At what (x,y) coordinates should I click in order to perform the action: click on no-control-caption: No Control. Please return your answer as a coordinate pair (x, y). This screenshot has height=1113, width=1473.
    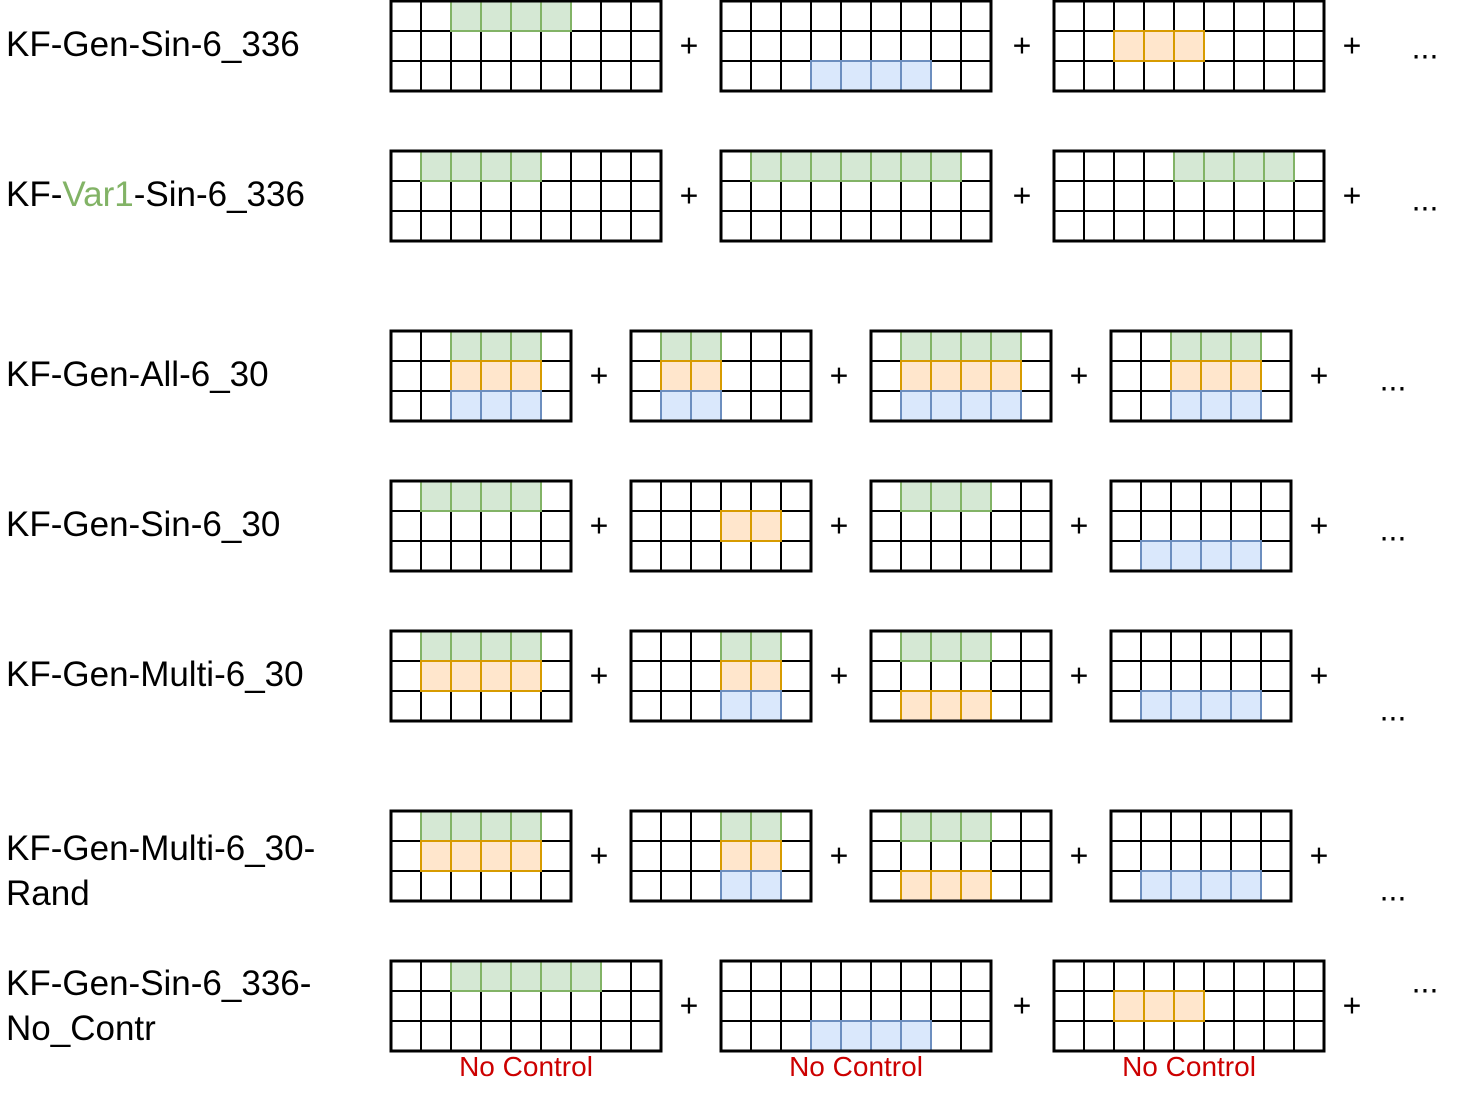
    Looking at the image, I should click on (526, 1066).